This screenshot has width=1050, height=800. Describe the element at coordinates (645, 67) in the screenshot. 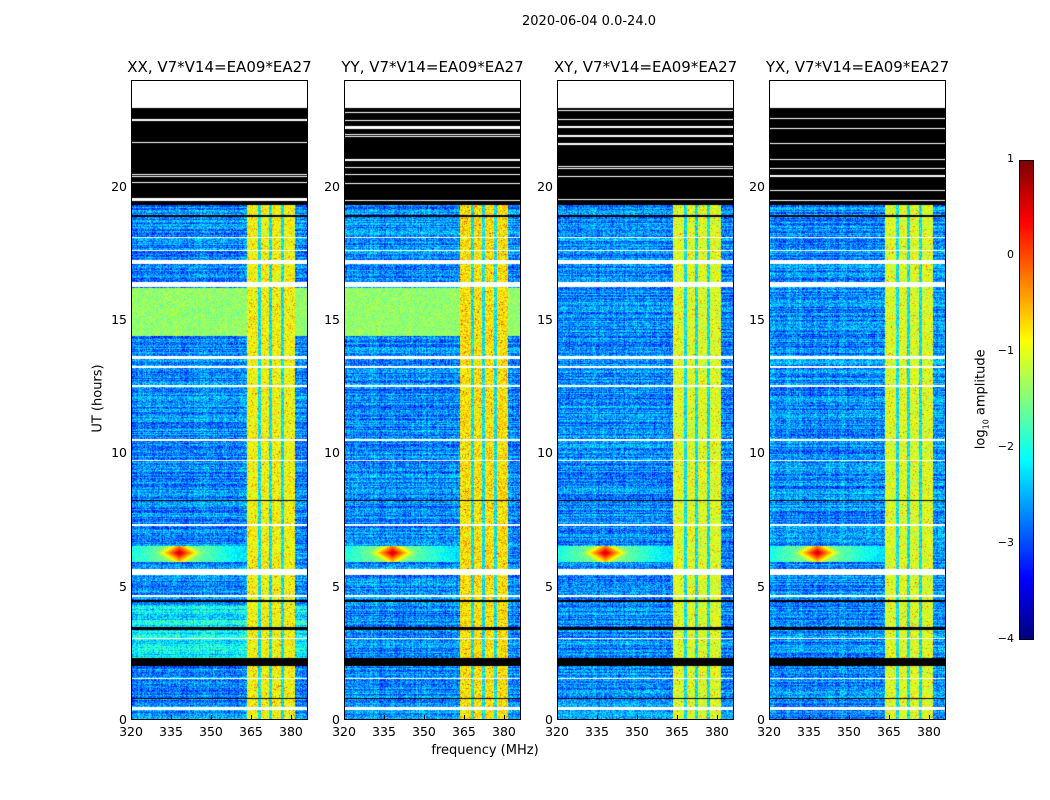

I see `panel-title: XY, V7*V14=EA09*EA27` at that location.